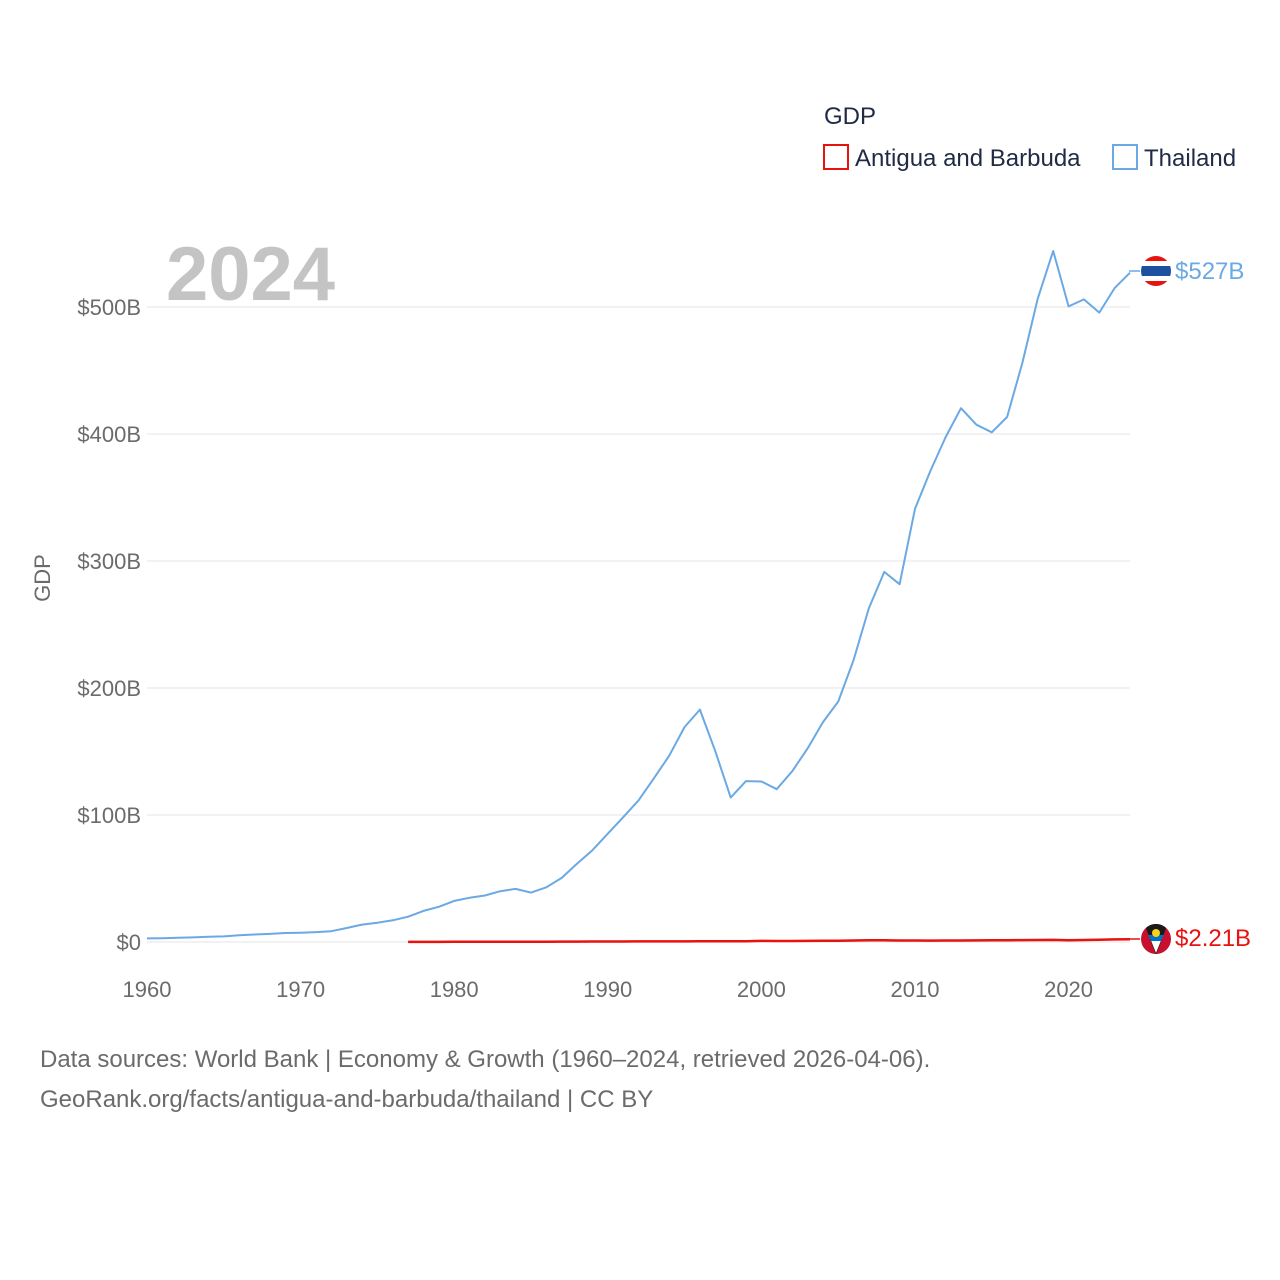 This screenshot has height=1280, width=1280. I want to click on x-tick-label: 2020, so click(1068, 989).